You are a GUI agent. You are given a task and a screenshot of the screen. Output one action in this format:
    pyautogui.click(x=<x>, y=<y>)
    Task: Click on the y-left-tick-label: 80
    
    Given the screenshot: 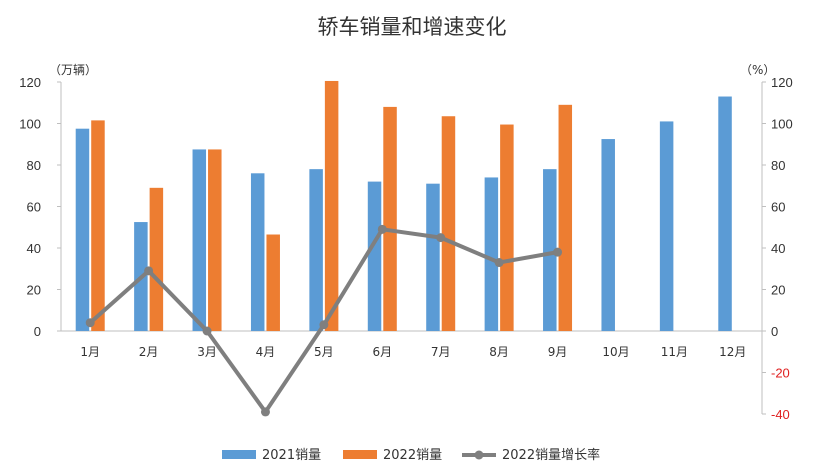 What is the action you would take?
    pyautogui.click(x=34, y=165)
    